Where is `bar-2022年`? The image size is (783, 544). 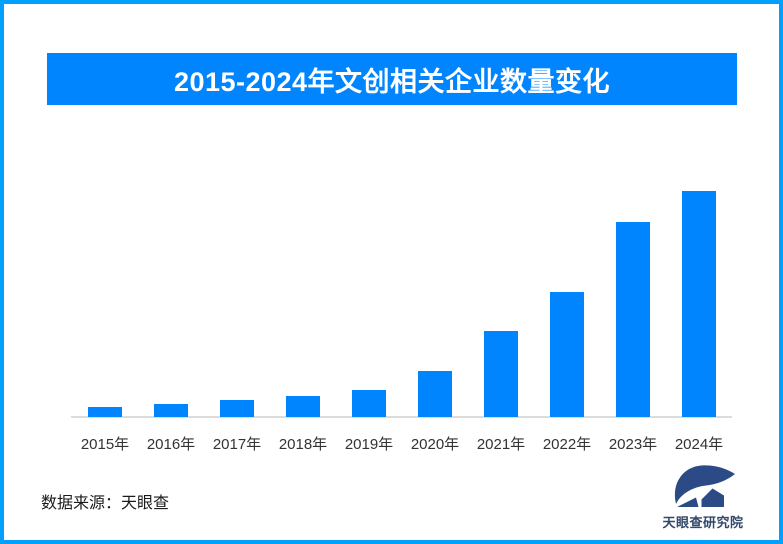
bar-2022年 is located at coordinates (567, 354).